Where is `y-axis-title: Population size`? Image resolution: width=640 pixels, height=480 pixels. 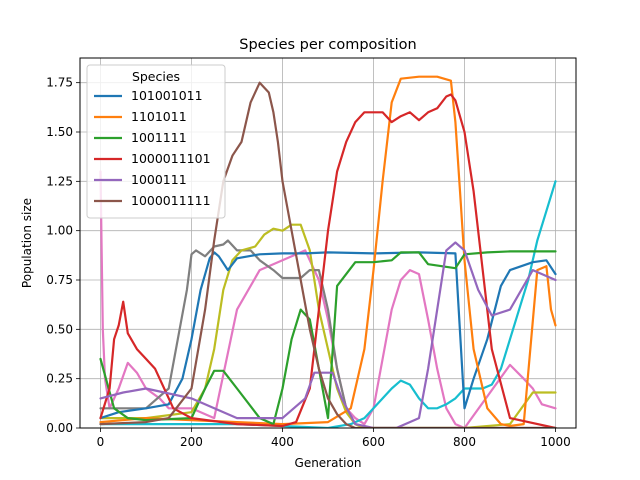
y-axis-title: Population size is located at coordinates (27, 243).